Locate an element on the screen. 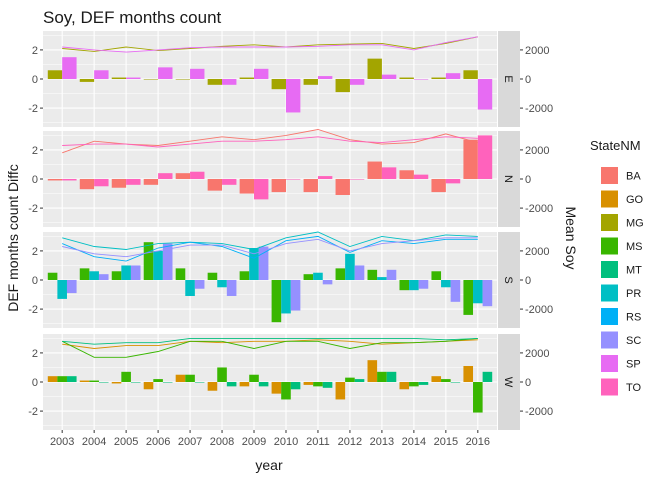  bar-mt-2009 is located at coordinates (263, 384).